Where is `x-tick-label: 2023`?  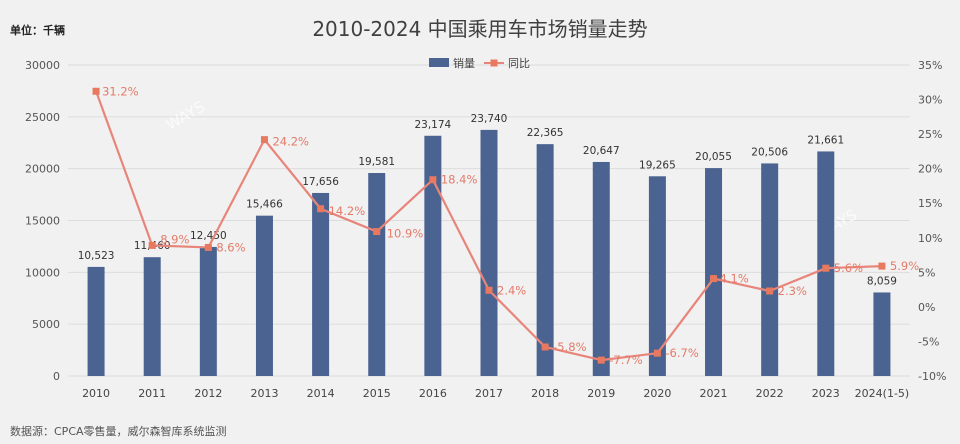
x-tick-label: 2023 is located at coordinates (826, 393).